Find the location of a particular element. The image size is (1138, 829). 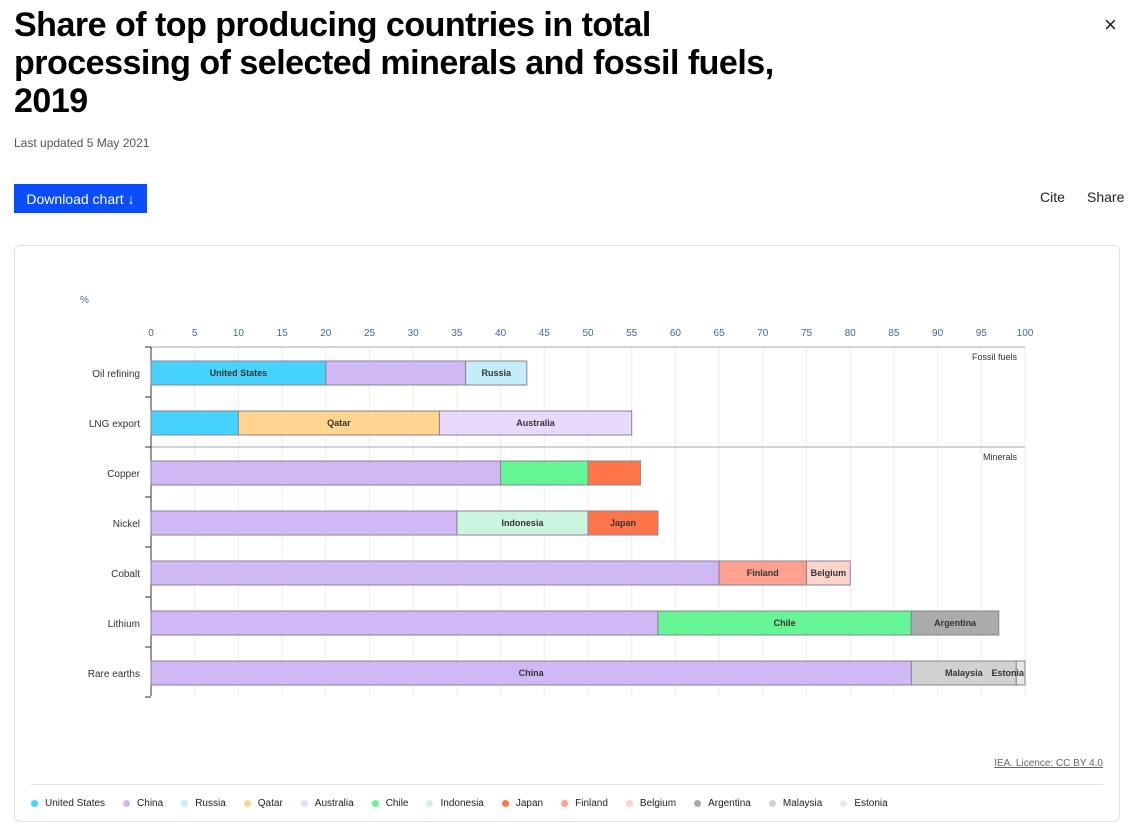

data-label: China is located at coordinates (532, 673).